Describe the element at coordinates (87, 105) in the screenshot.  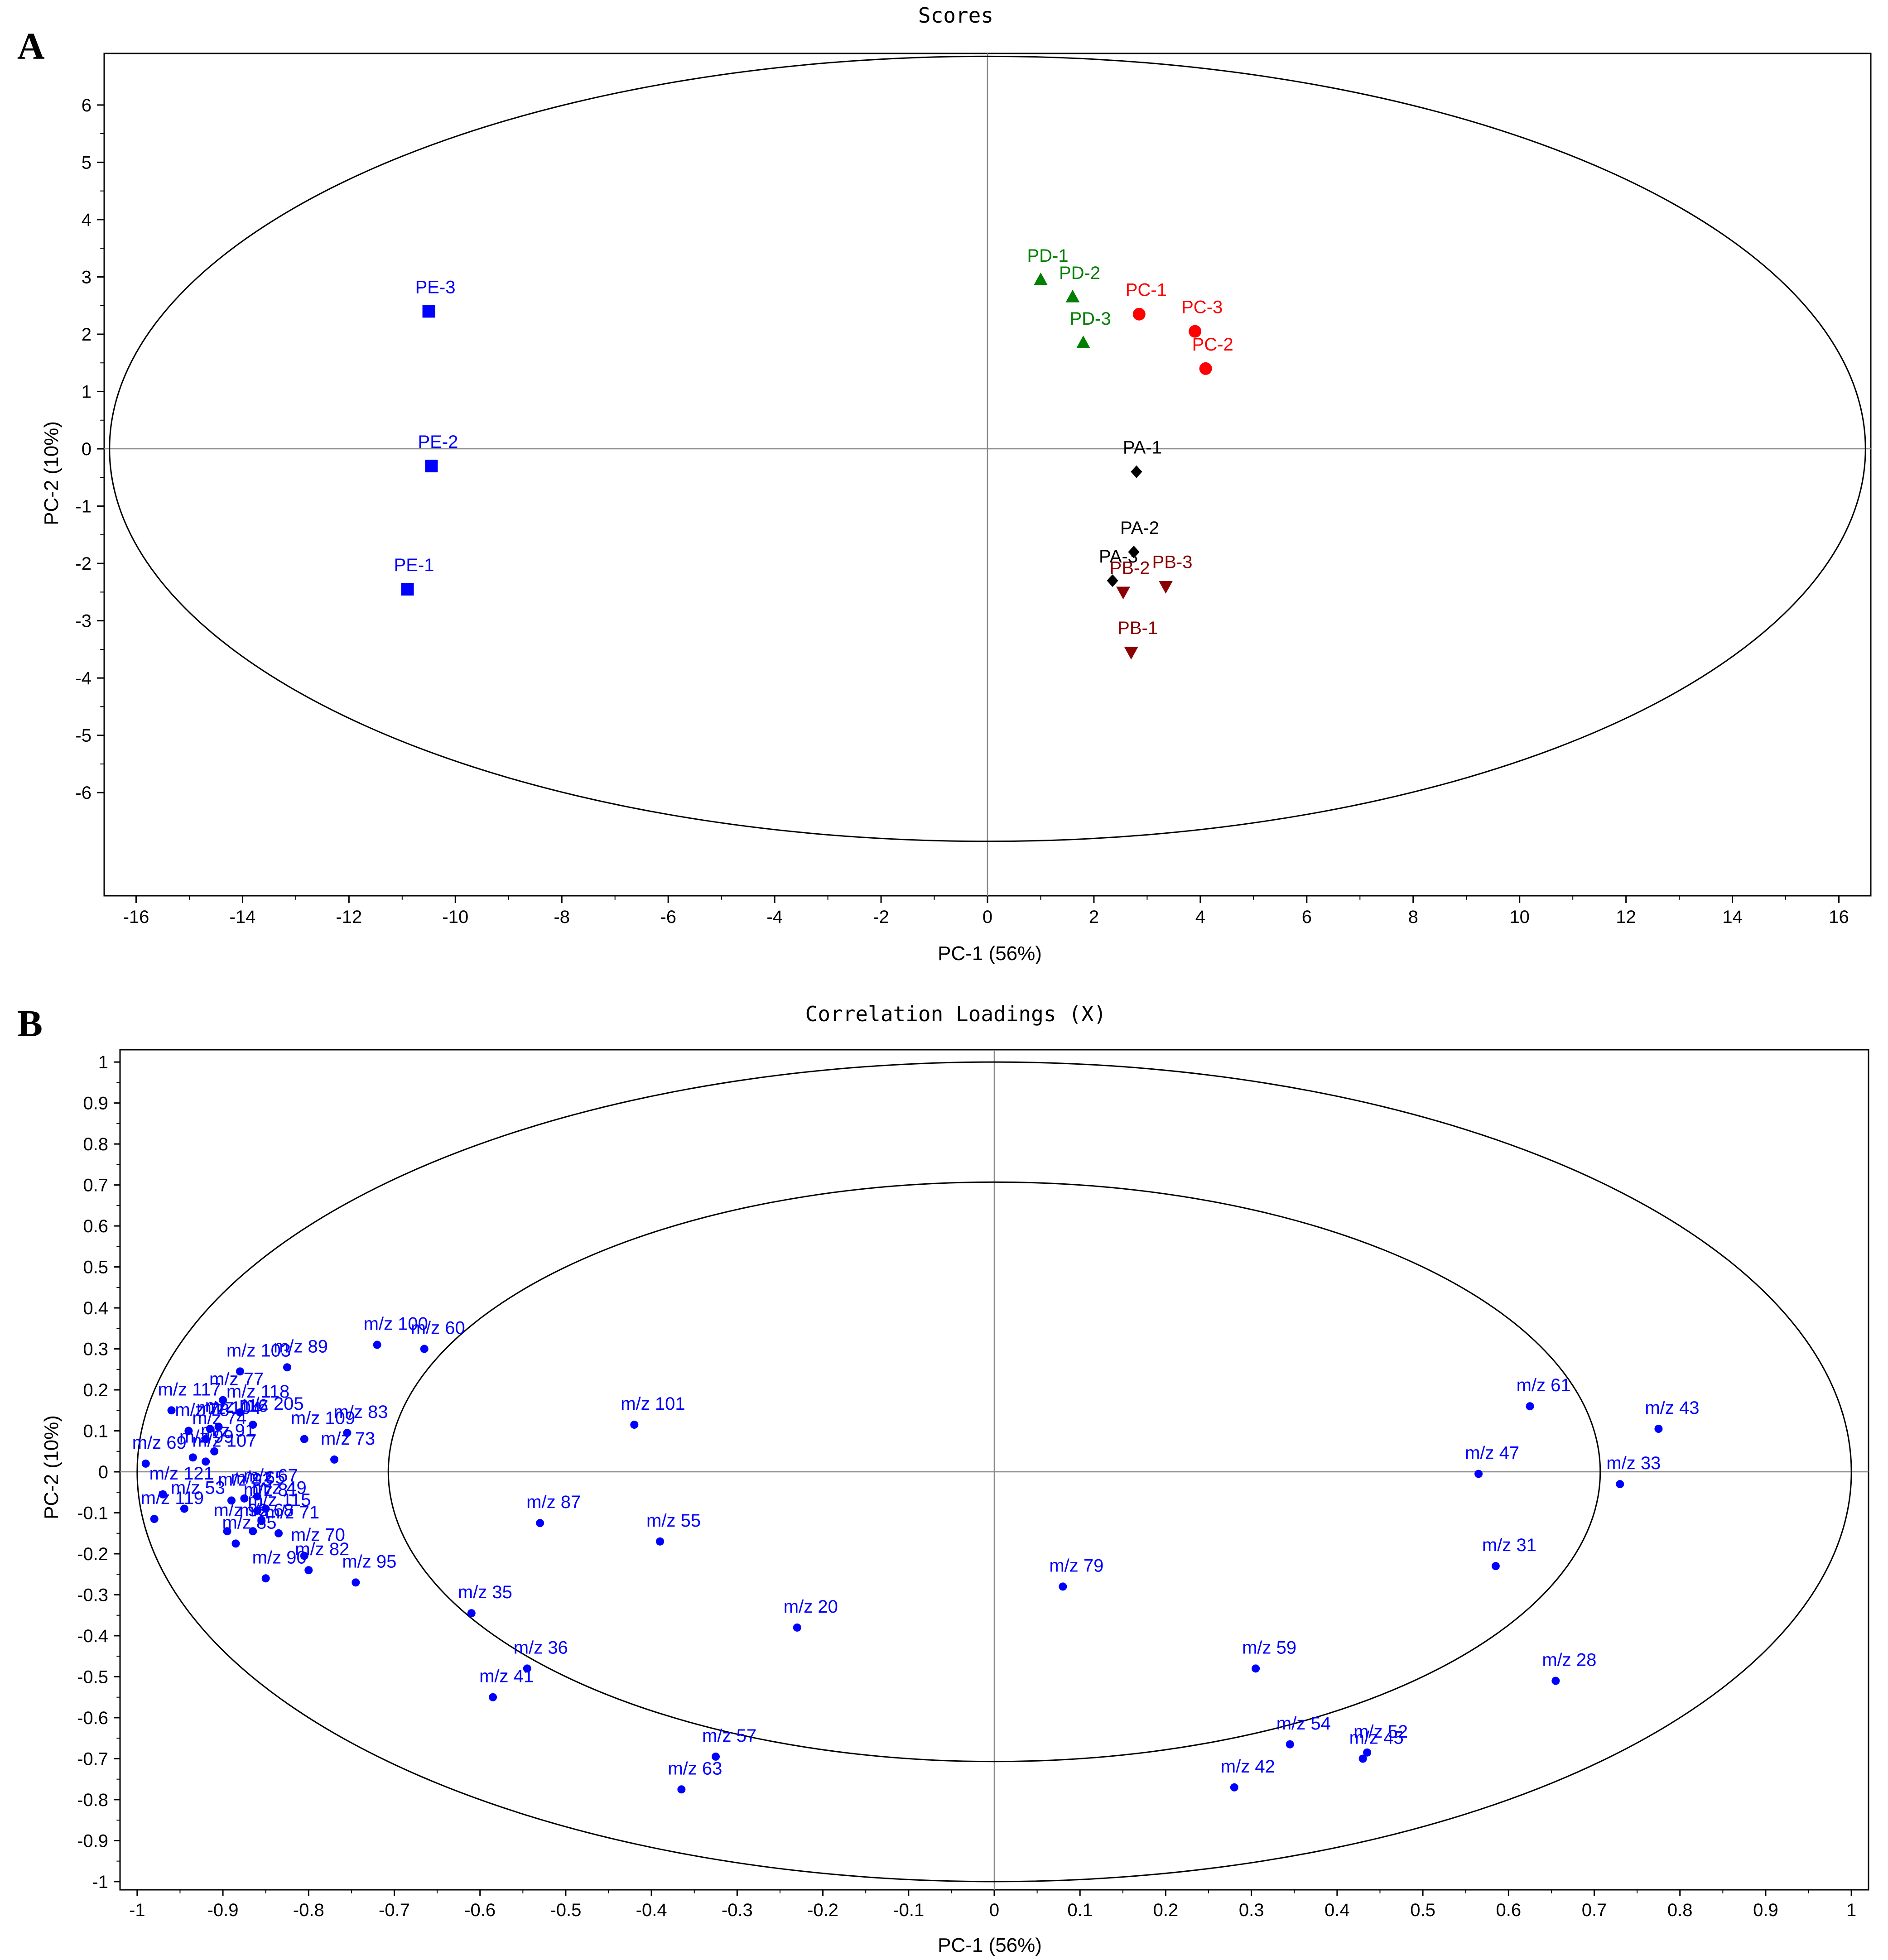
I see `scores-y-tick-label: 6` at that location.